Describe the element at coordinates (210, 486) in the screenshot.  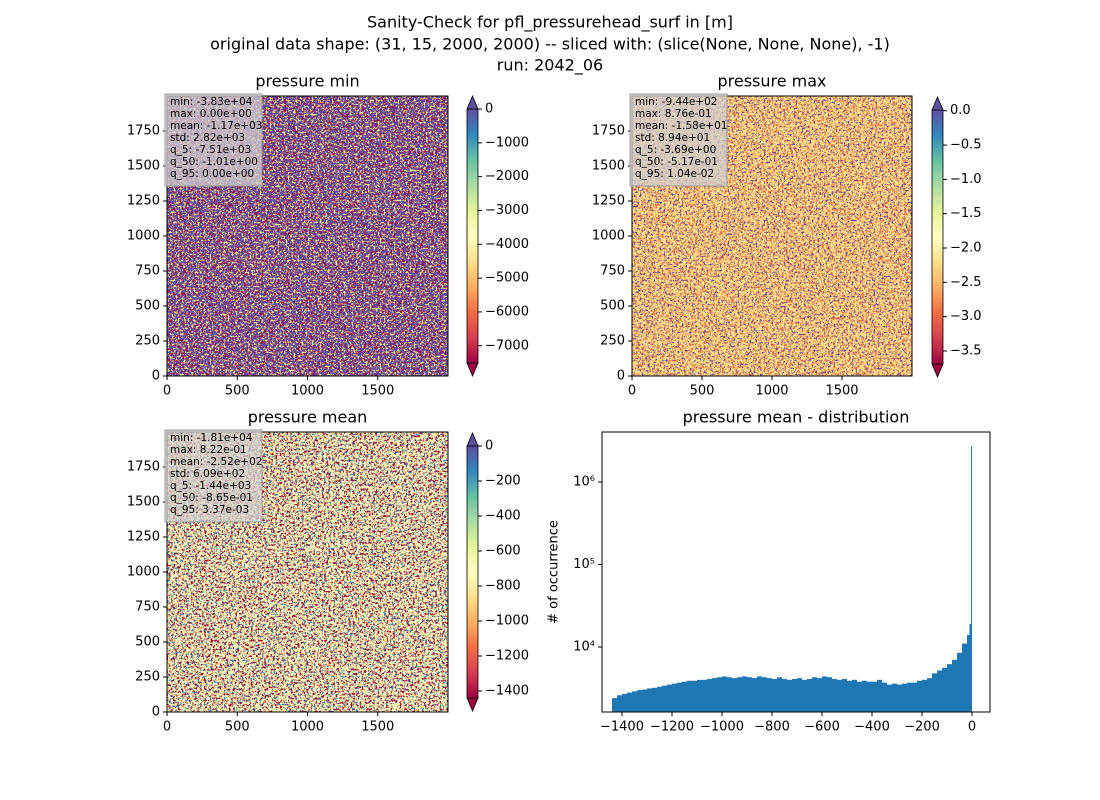
I see `stats-line: q_5: -1.44e+03` at that location.